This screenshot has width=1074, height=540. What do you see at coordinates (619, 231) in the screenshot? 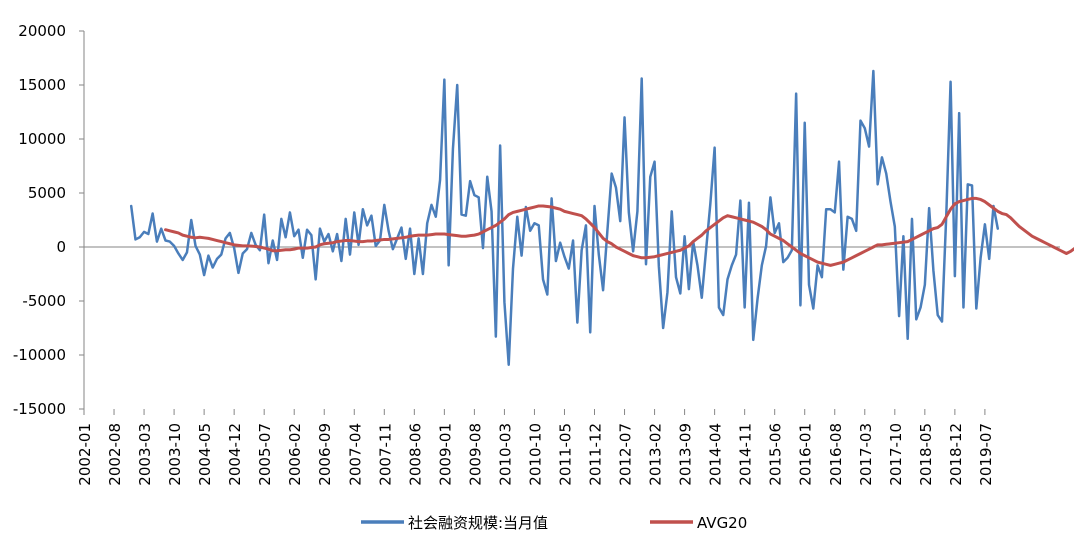
I see `series-line-avg20` at bounding box center [619, 231].